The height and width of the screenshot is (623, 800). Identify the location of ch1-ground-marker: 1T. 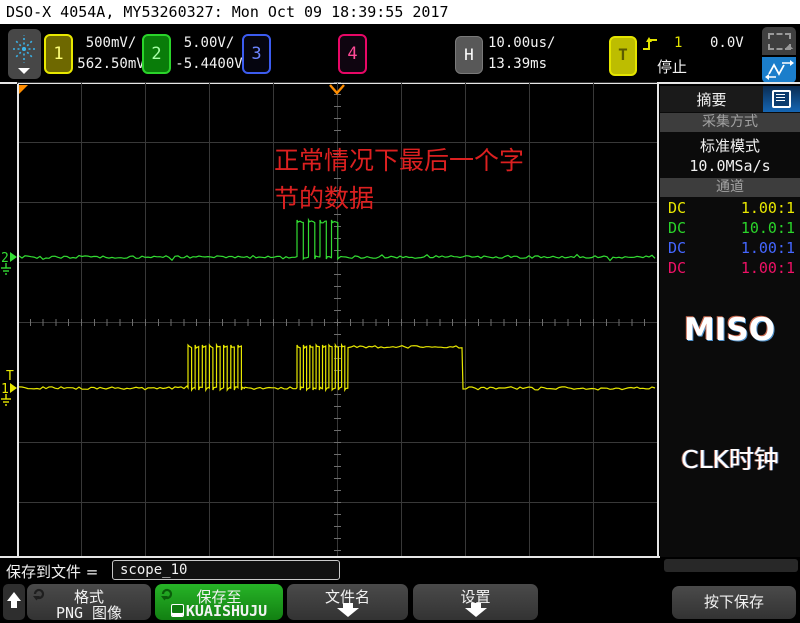
(9, 387).